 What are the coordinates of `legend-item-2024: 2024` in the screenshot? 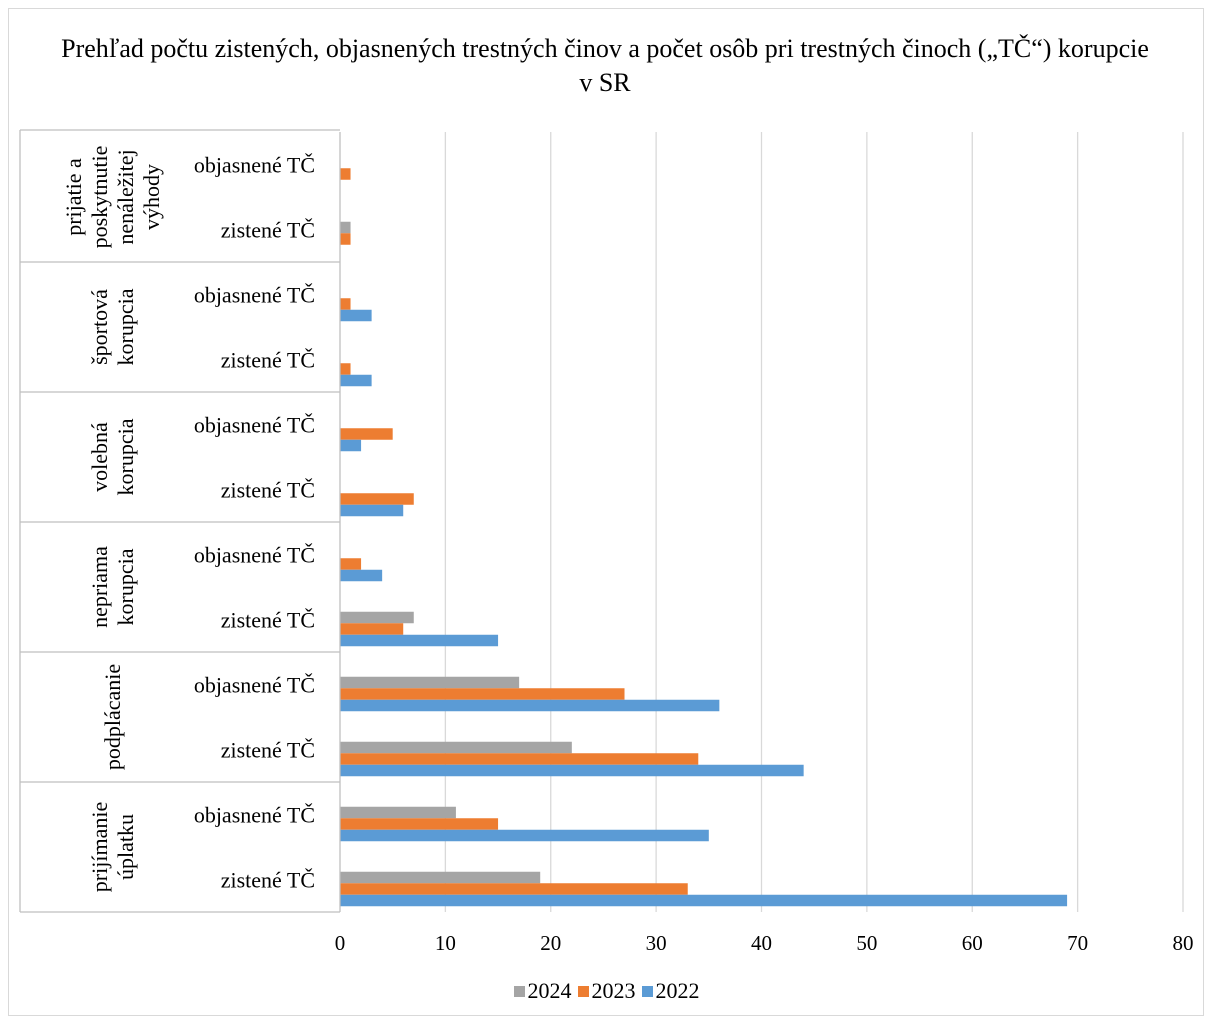 It's located at (542, 991).